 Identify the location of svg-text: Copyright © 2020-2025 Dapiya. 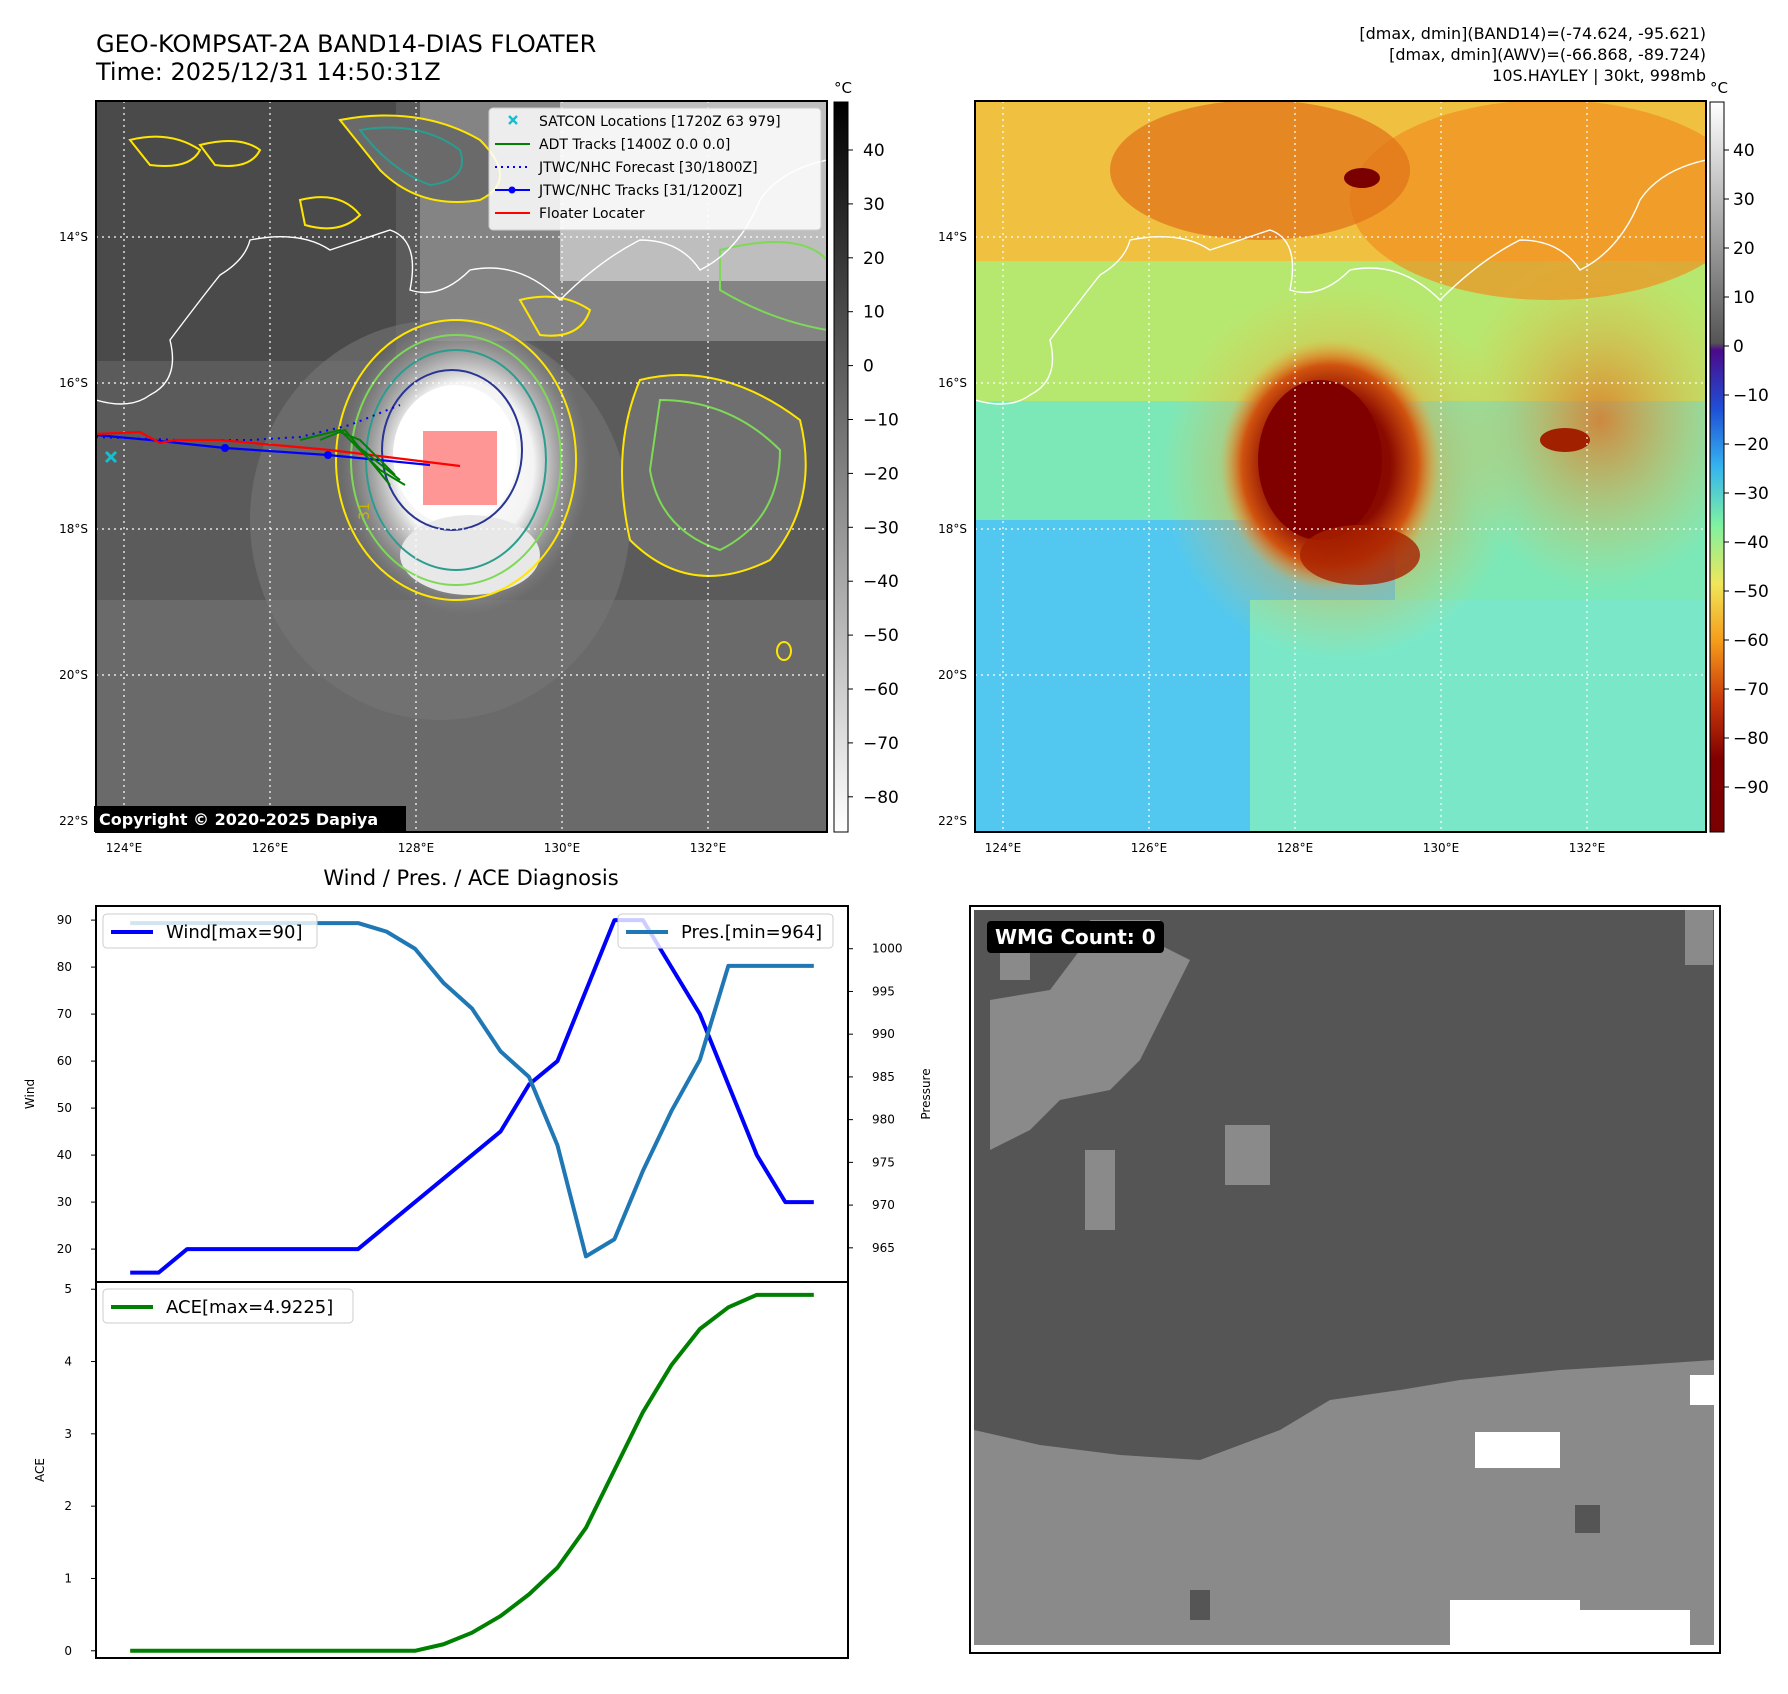
(238, 819).